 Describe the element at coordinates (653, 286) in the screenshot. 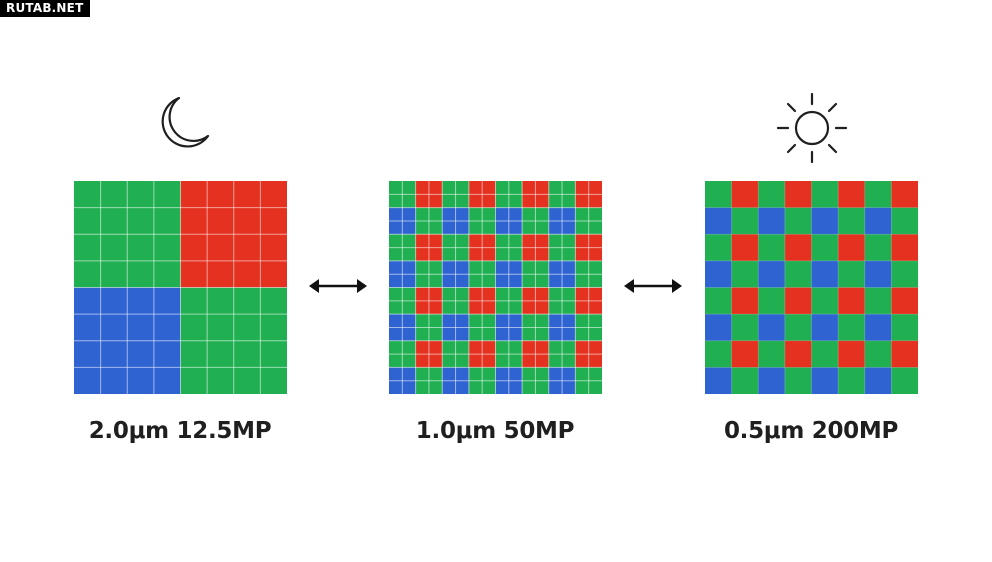

I see `double-arrow-icon` at that location.